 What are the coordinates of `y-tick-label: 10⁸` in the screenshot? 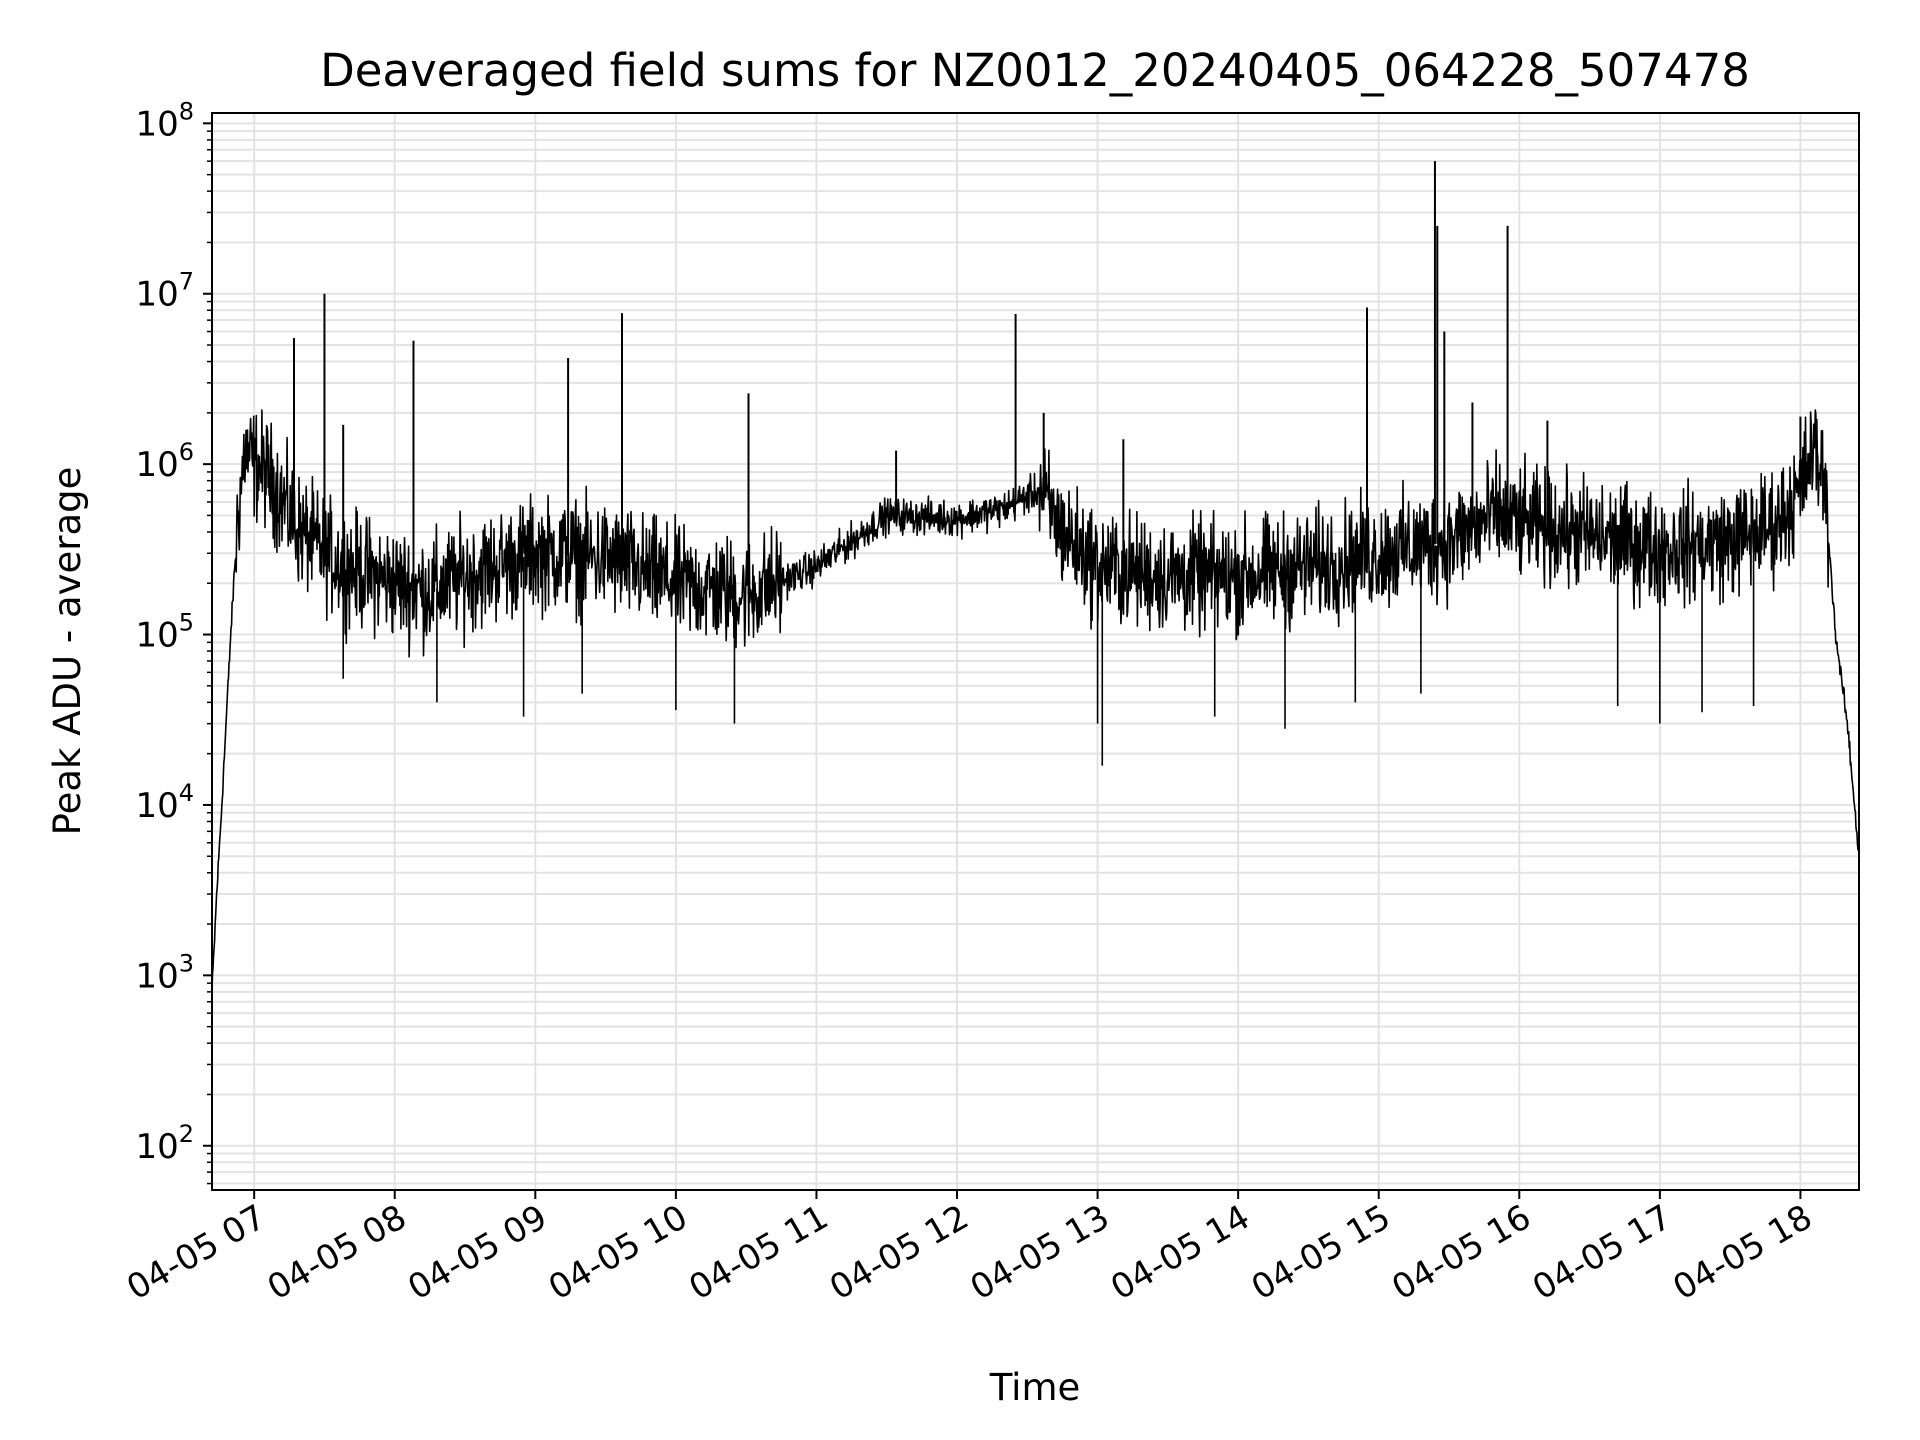 It's located at (164, 120).